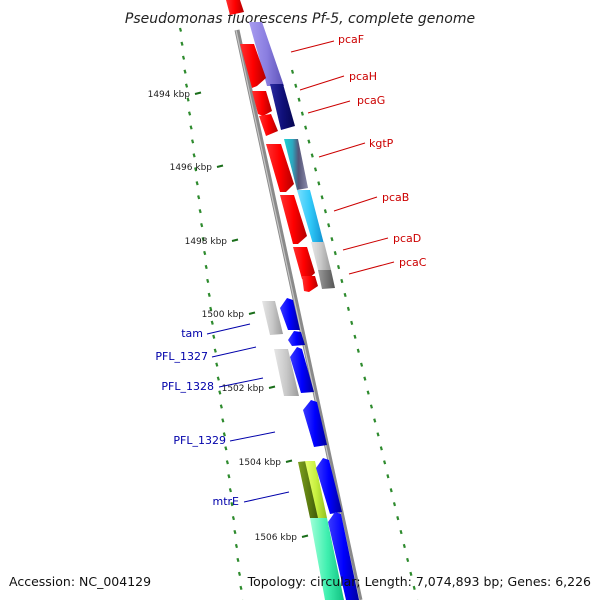 The image size is (600, 600). What do you see at coordinates (199, 440) in the screenshot?
I see `gene-label-pfl_1329: PFL_1329` at bounding box center [199, 440].